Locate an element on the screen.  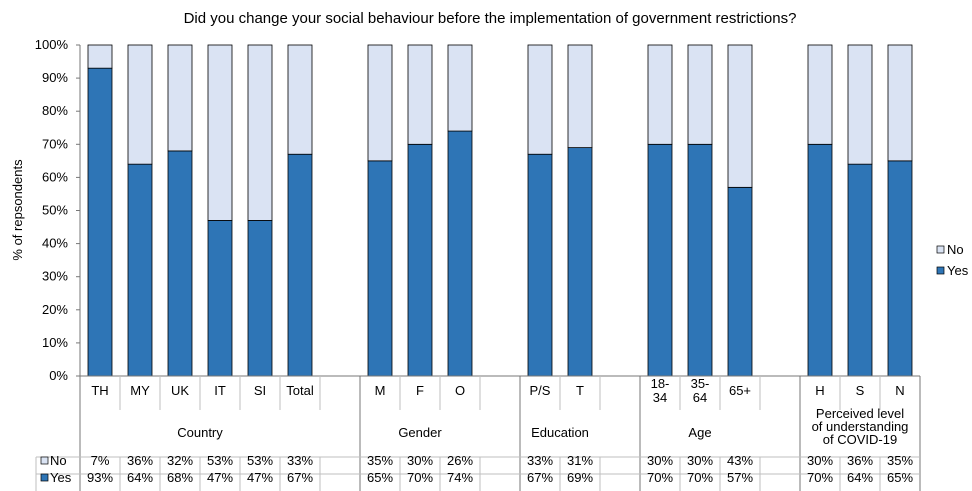
table-row-label: Yes is located at coordinates (61, 477).